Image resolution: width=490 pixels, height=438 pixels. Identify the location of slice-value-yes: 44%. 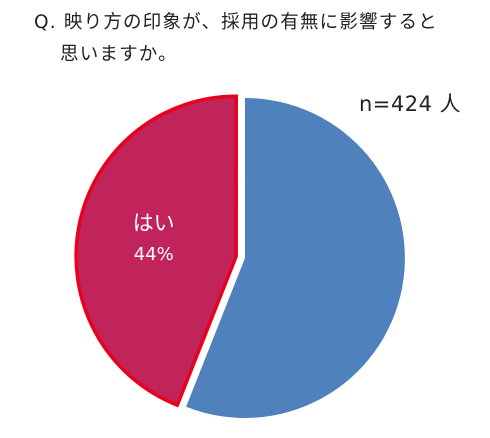
(154, 254).